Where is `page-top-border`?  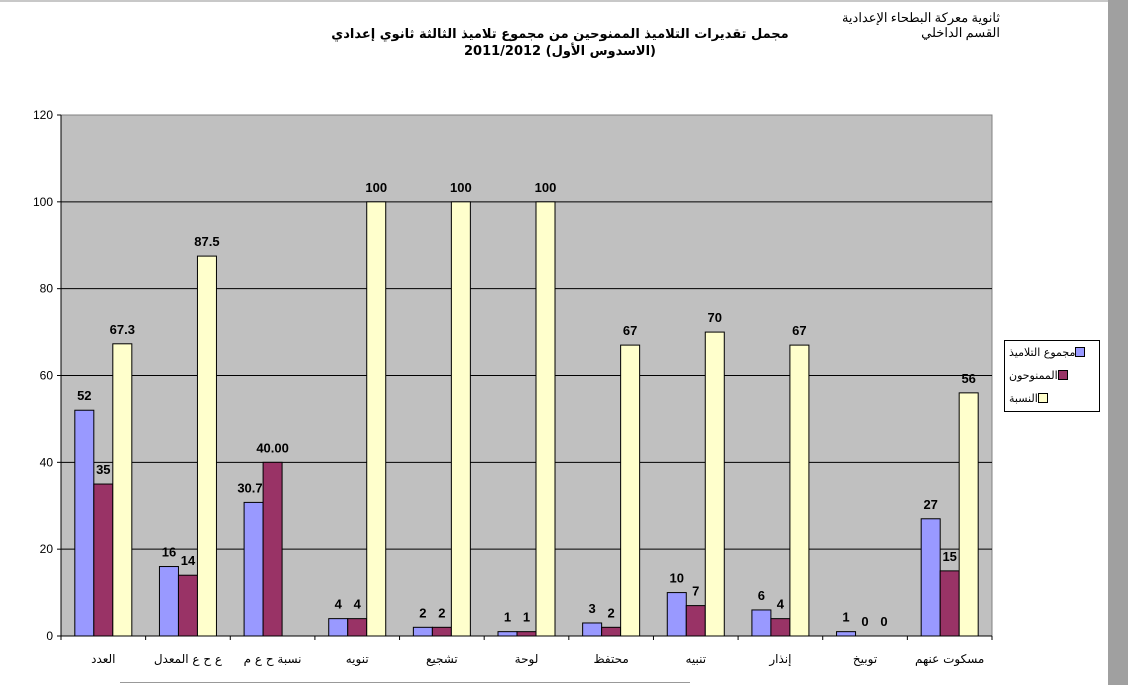
page-top-border is located at coordinates (554, 1).